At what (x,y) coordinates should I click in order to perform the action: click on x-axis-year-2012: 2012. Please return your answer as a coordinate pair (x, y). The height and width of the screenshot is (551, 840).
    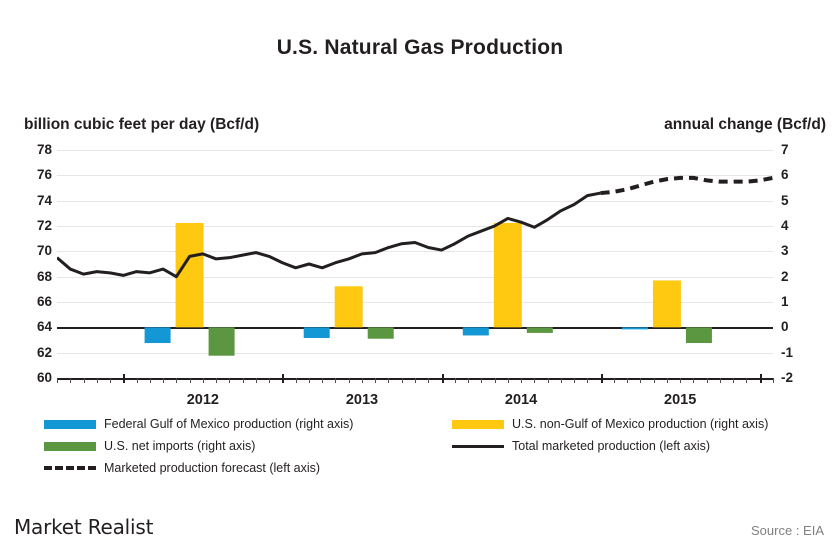
    Looking at the image, I should click on (202, 400).